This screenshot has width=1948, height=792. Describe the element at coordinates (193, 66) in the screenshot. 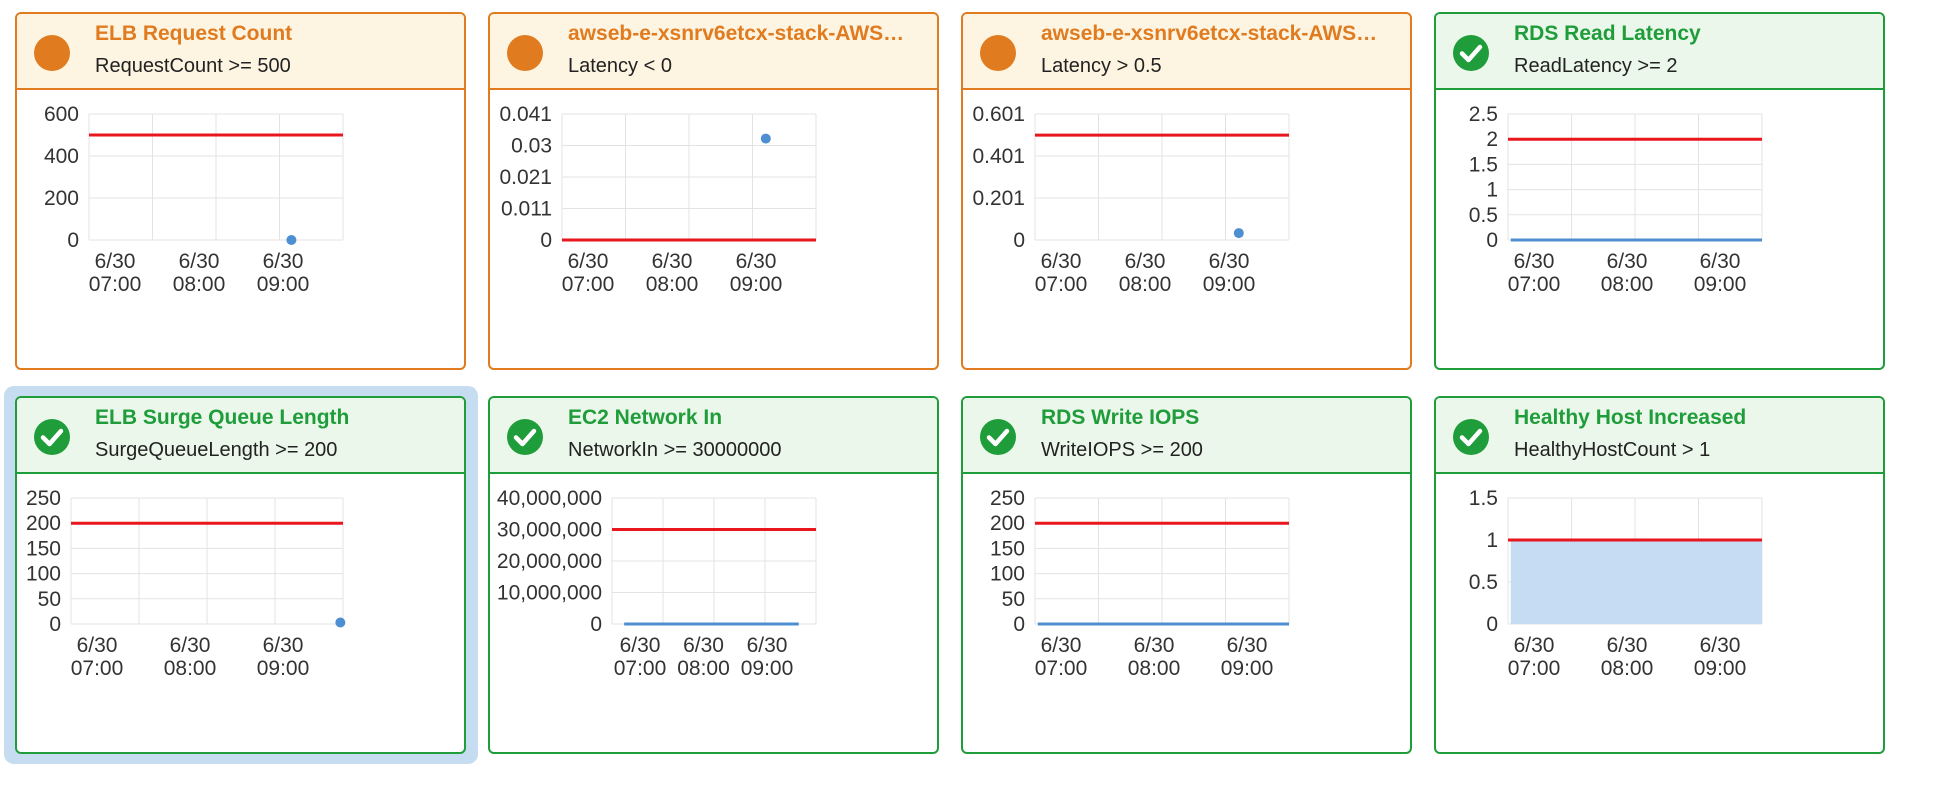

I see `alarm-condition: RequestCount >= 500` at that location.